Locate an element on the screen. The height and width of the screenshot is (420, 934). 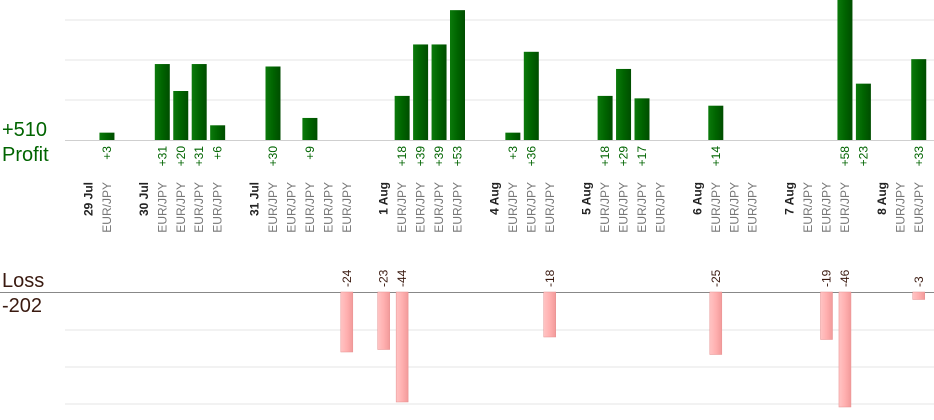
profit-data-label: +9 is located at coordinates (310, 153).